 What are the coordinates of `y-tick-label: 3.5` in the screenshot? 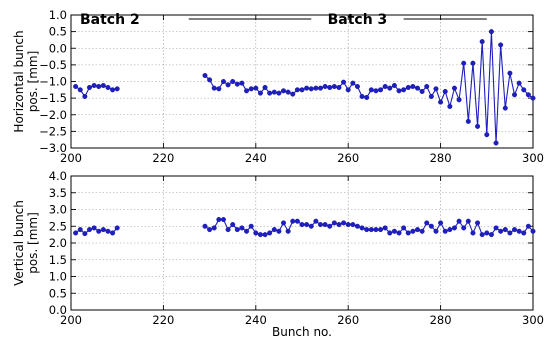 It's located at (58, 193).